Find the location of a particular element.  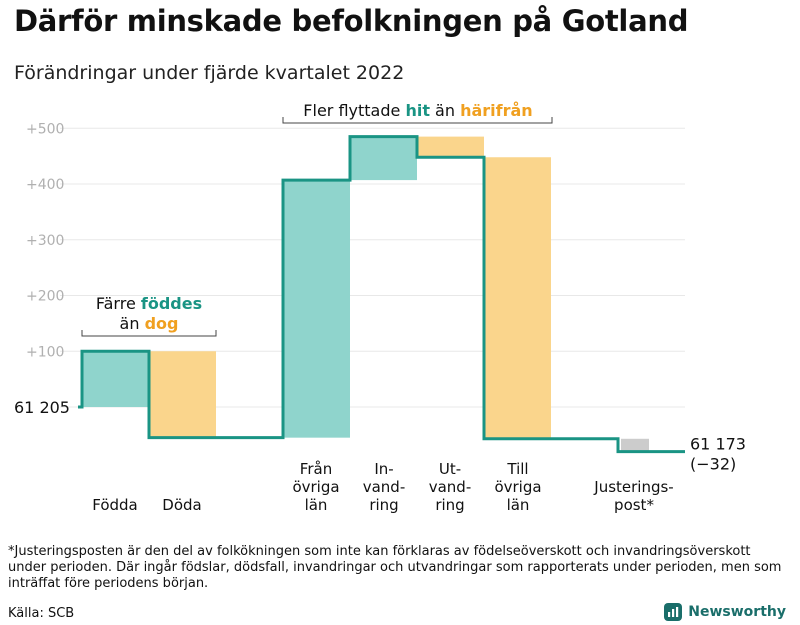

newsworthy-logo-icon is located at coordinates (673, 612).